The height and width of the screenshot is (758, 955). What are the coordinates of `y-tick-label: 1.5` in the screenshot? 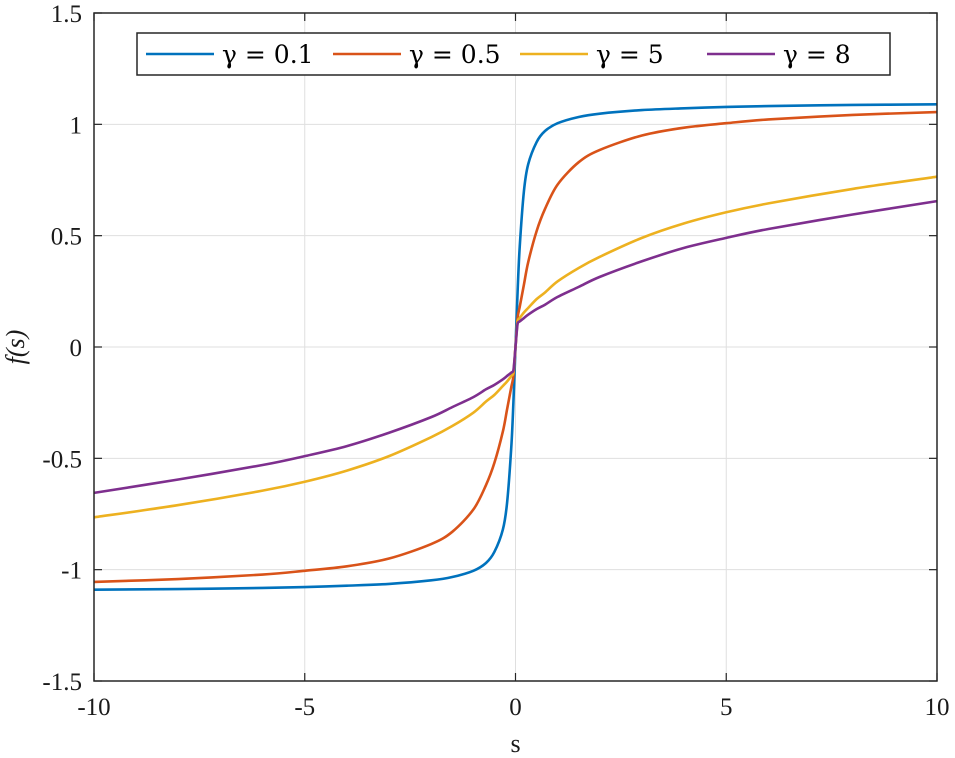 It's located at (66, 14).